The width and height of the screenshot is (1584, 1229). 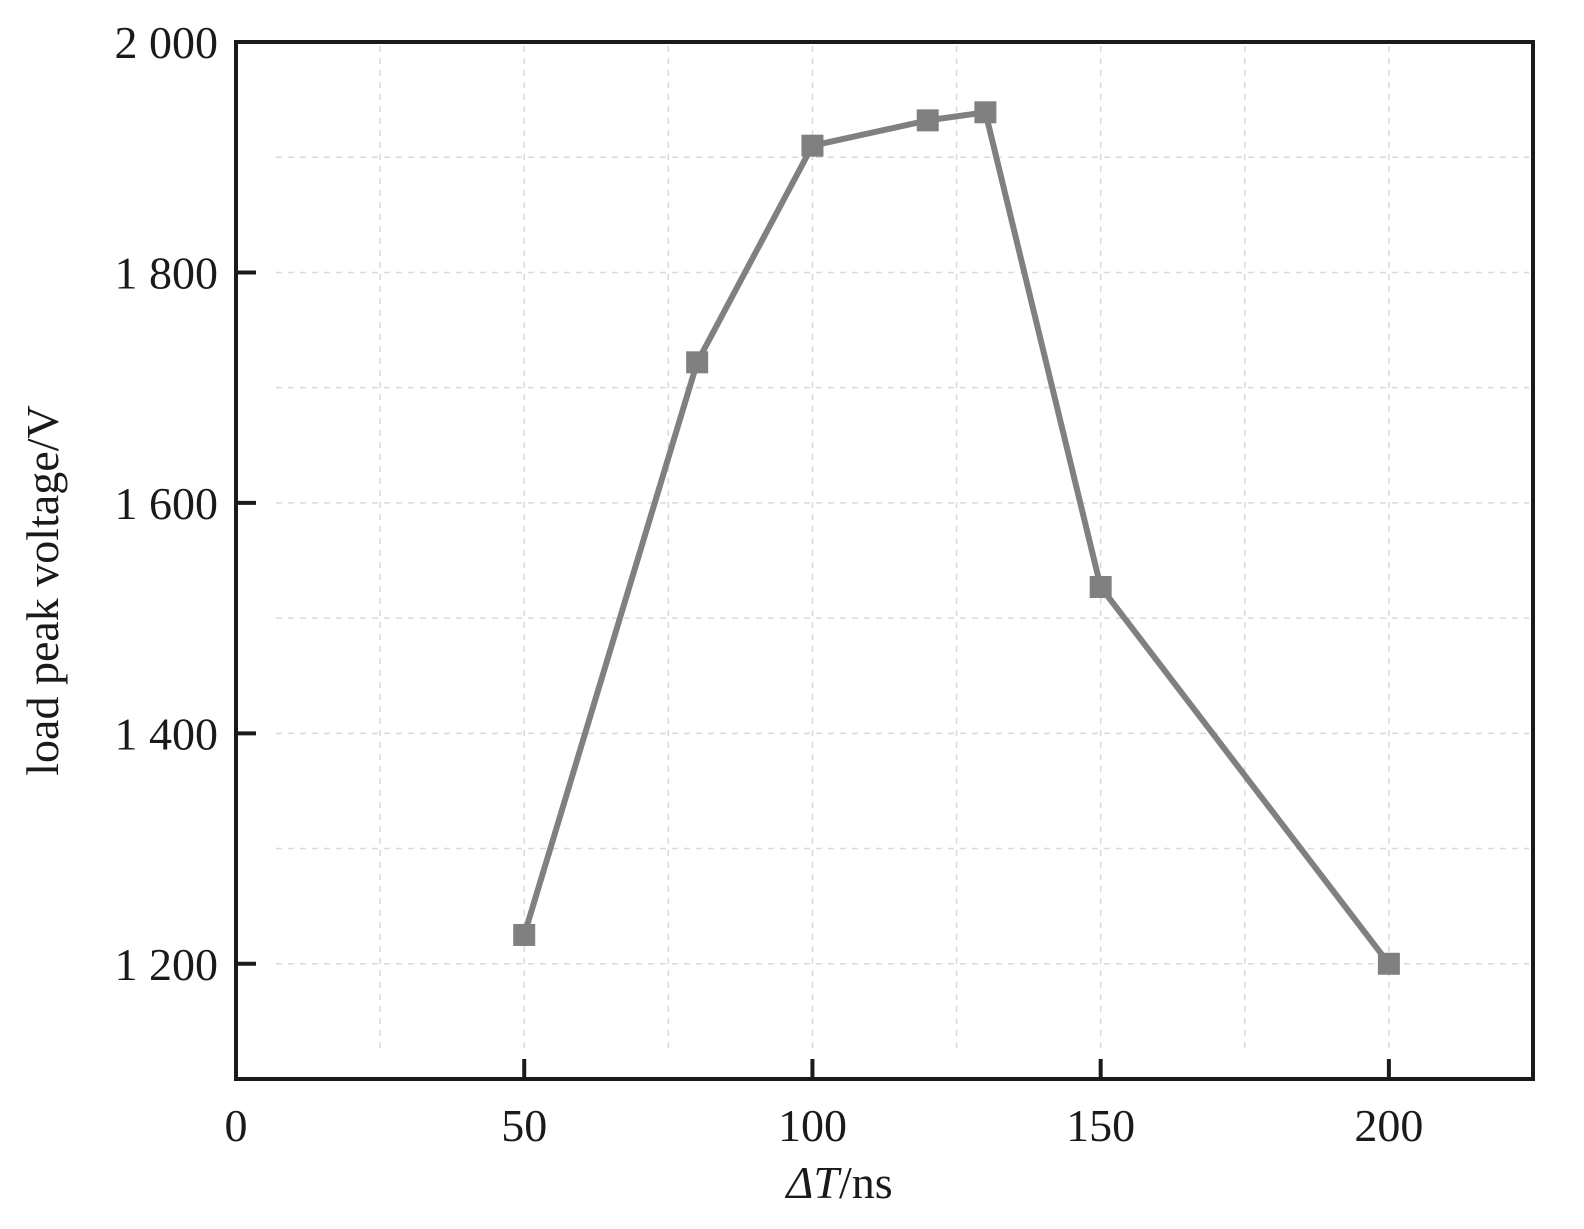 What do you see at coordinates (167, 733) in the screenshot?
I see `y-tick-label: 1 400` at bounding box center [167, 733].